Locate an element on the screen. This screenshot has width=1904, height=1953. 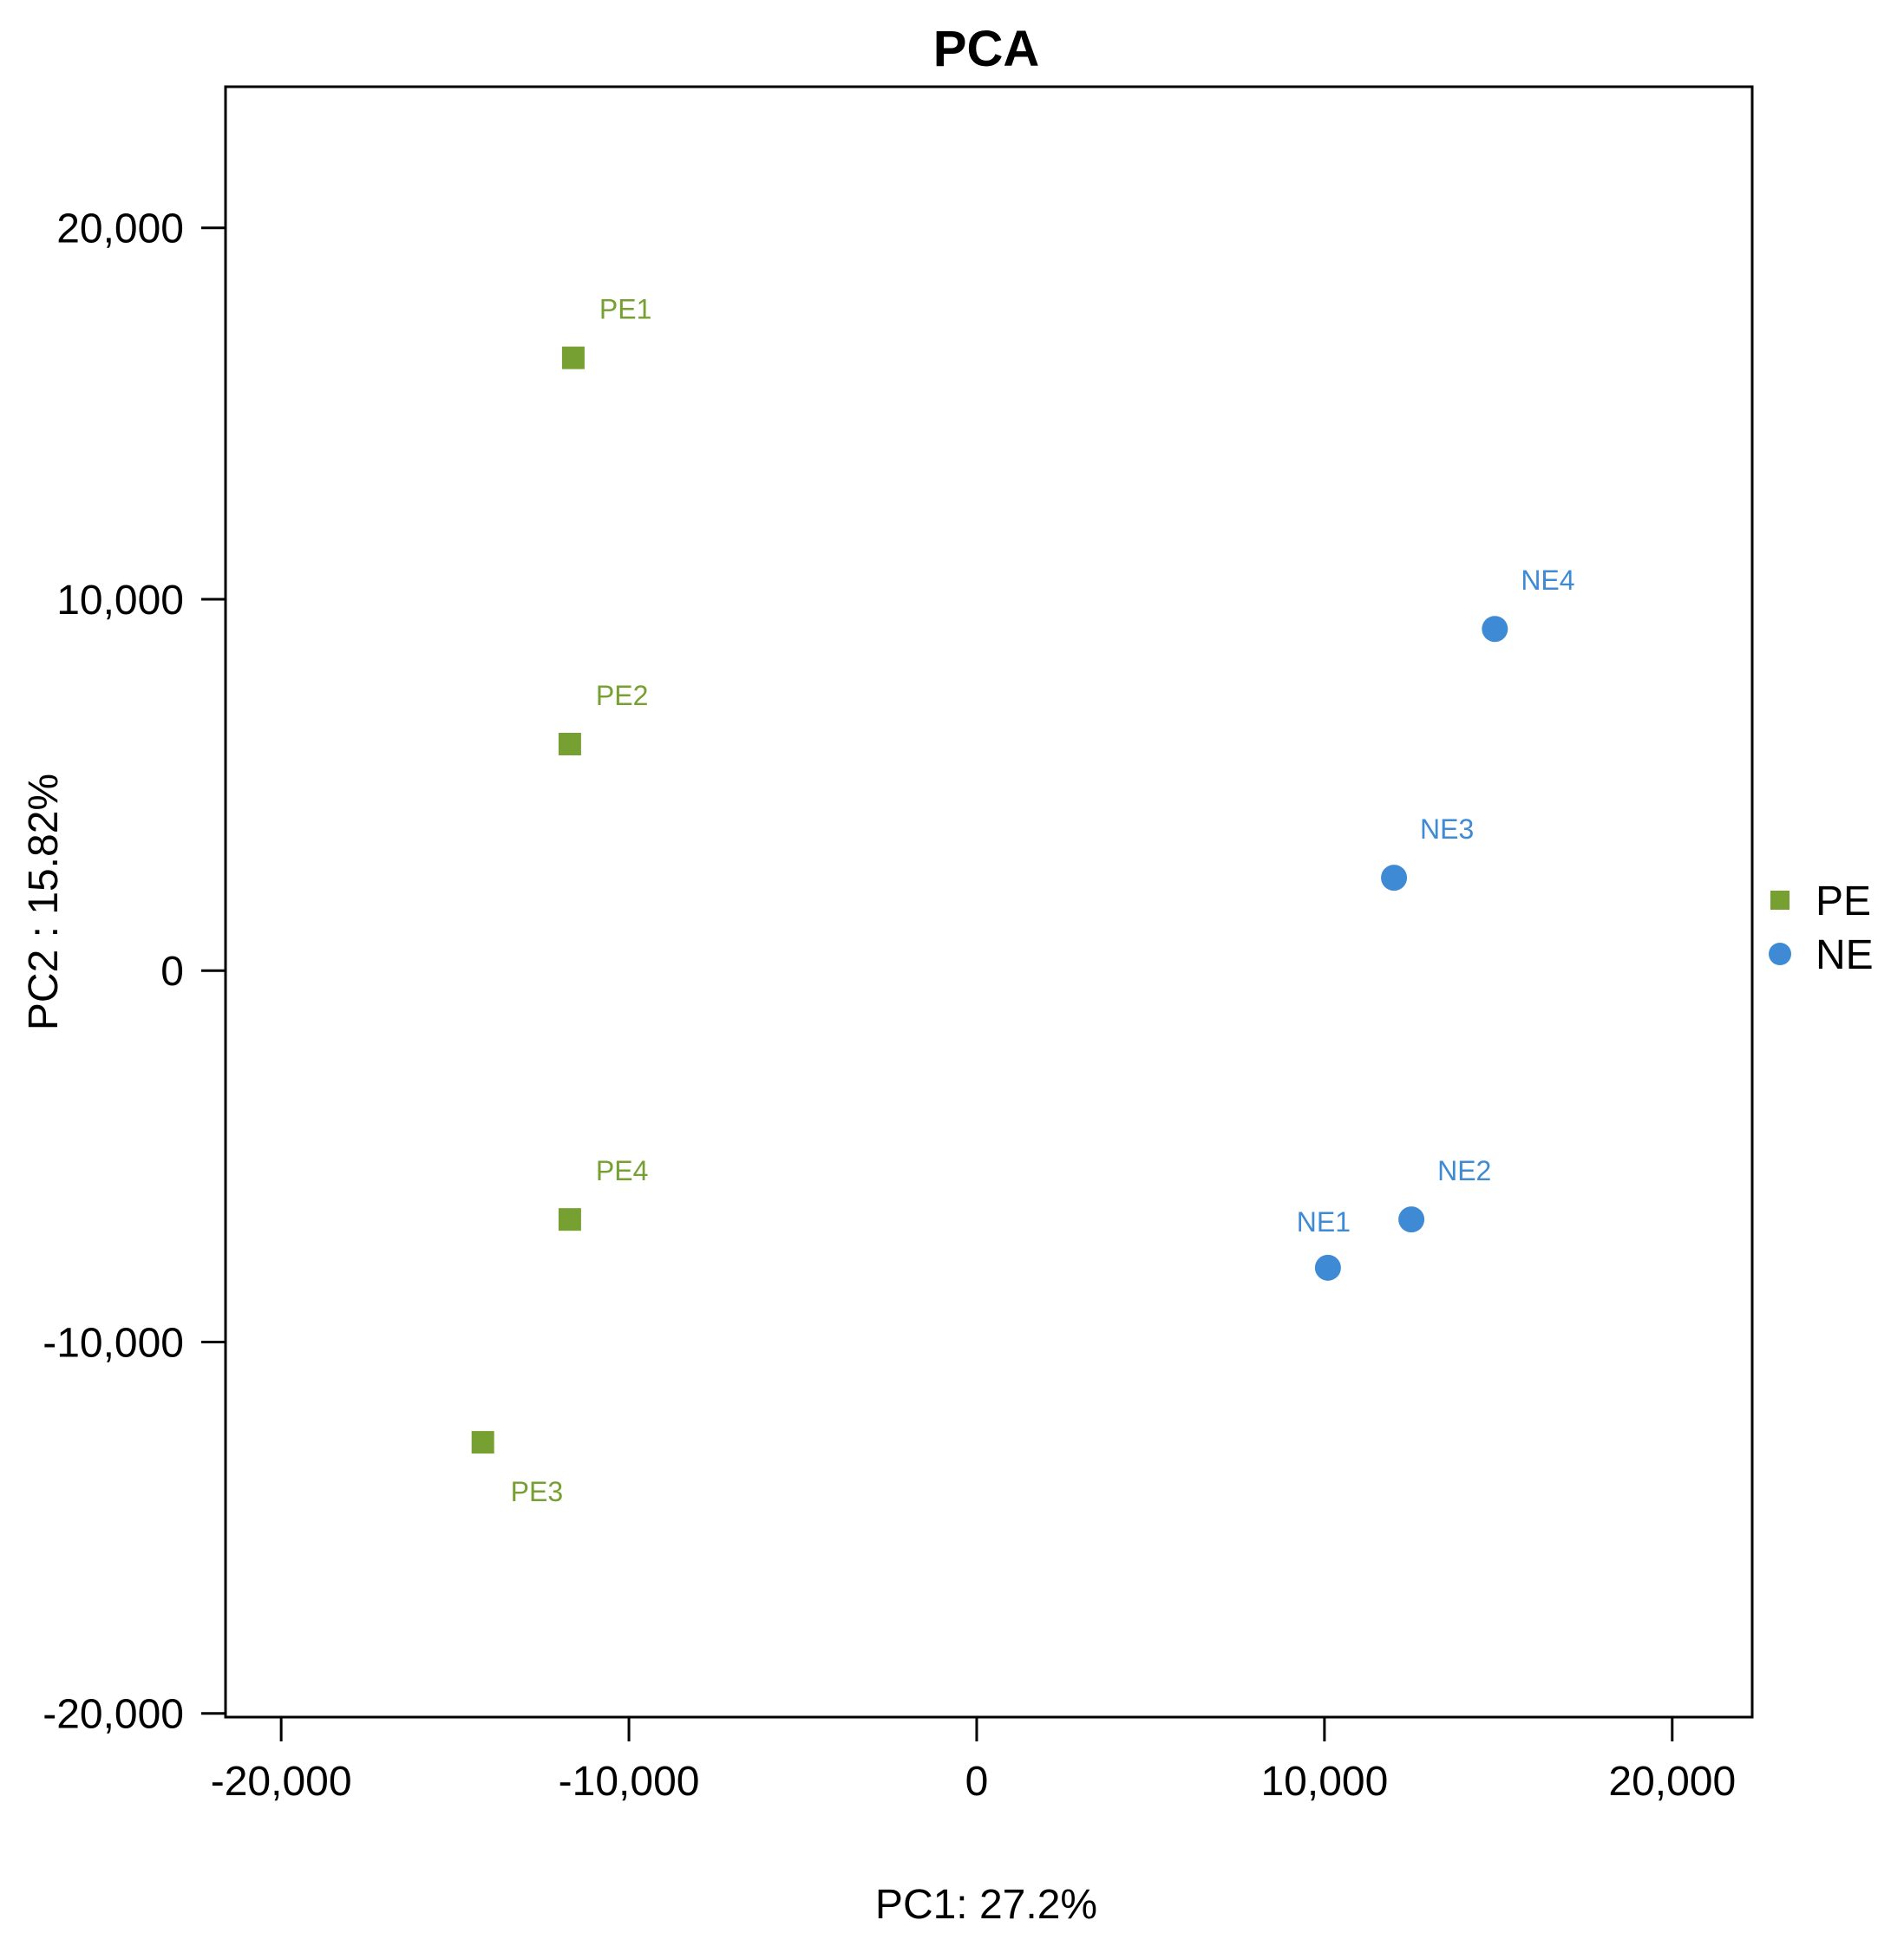
y-axis-label: PC2 : 15.82% is located at coordinates (44, 902).